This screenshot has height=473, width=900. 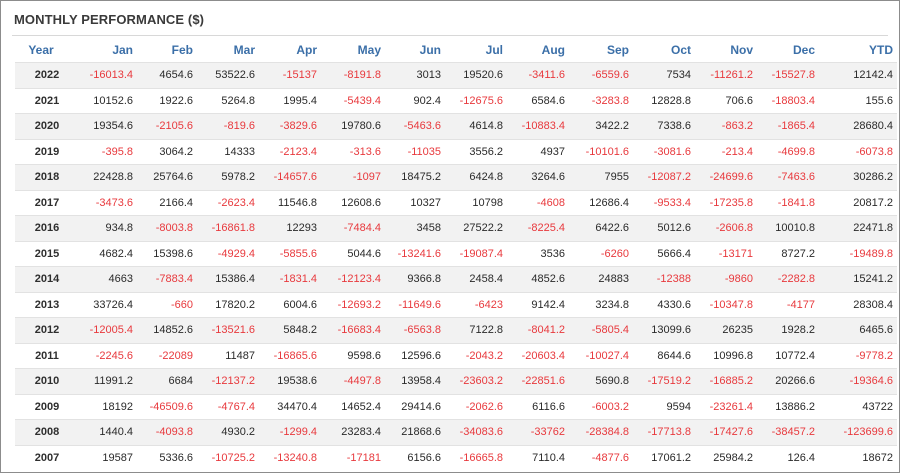 What do you see at coordinates (538, 100) in the screenshot?
I see `month-value-cell: 6584.6` at bounding box center [538, 100].